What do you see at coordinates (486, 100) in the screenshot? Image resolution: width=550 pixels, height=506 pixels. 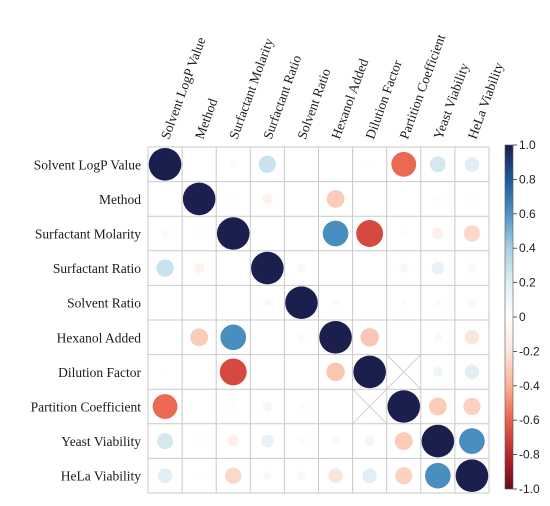 I see `column-label: HeLa Viability` at bounding box center [486, 100].